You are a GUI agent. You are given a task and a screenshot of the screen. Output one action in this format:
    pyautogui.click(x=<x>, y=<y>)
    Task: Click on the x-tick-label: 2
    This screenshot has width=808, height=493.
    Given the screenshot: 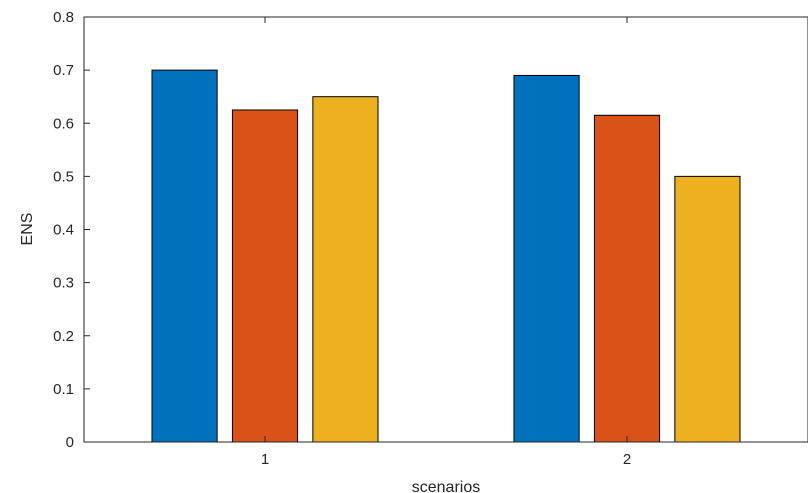 What is the action you would take?
    pyautogui.click(x=627, y=459)
    